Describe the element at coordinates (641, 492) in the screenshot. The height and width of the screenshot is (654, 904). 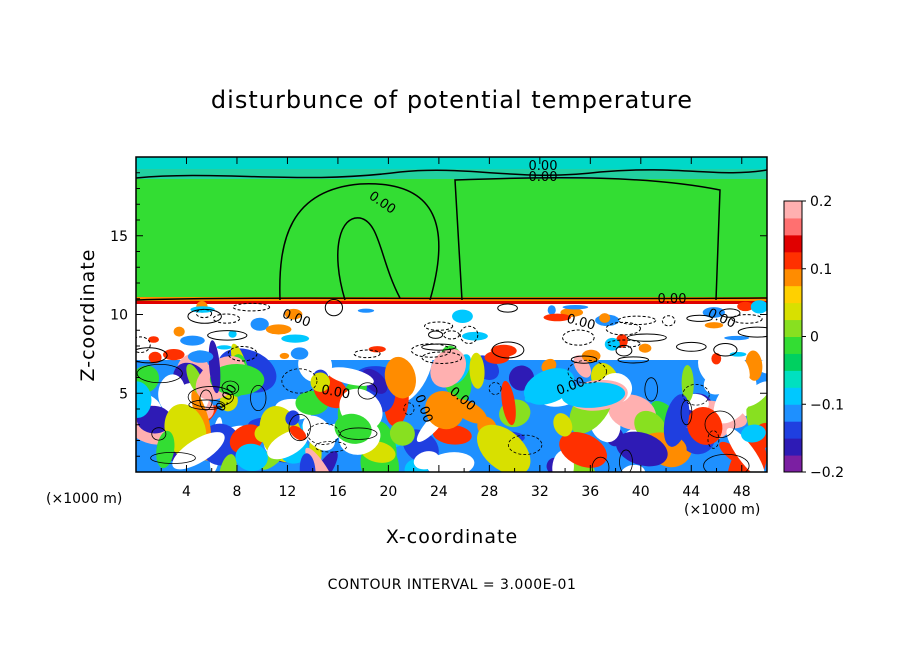
I see `x-tick-label: 40` at that location.